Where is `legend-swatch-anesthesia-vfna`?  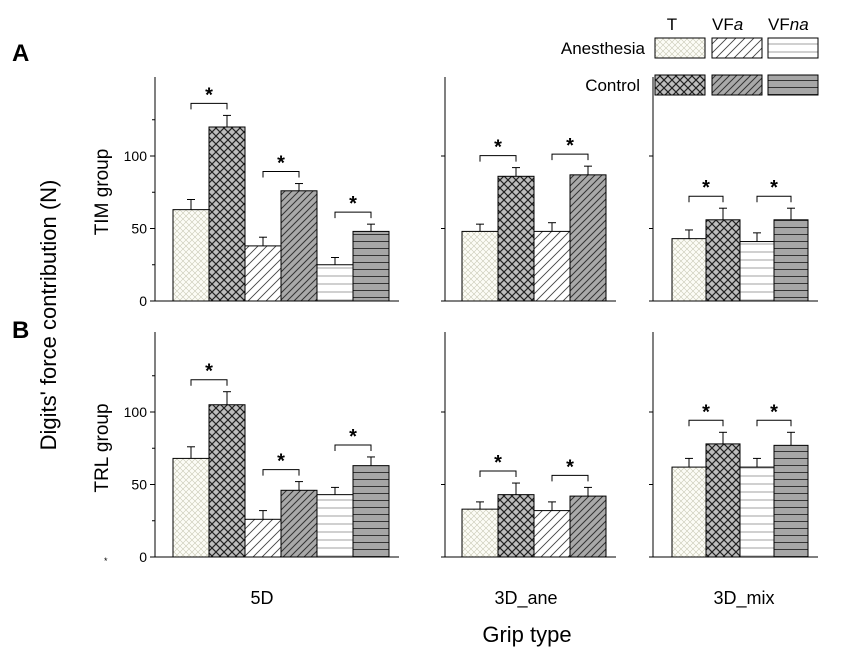 legend-swatch-anesthesia-vfna is located at coordinates (793, 48).